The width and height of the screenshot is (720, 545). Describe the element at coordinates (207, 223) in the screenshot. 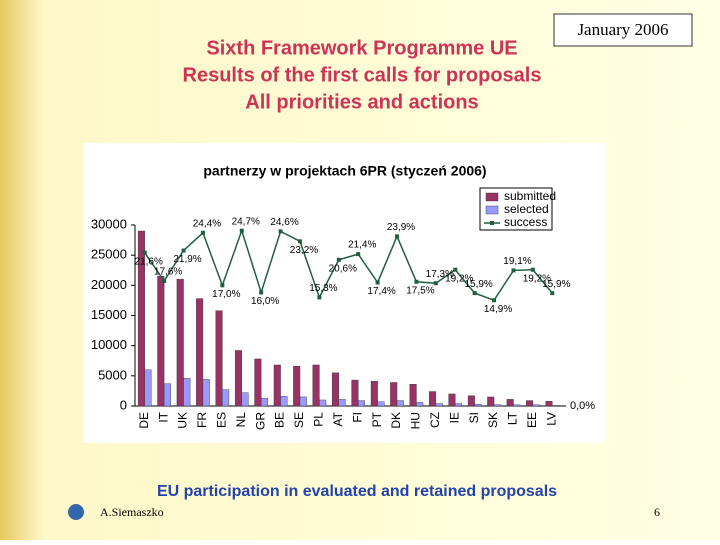

I see `data-label: 24,4%` at that location.